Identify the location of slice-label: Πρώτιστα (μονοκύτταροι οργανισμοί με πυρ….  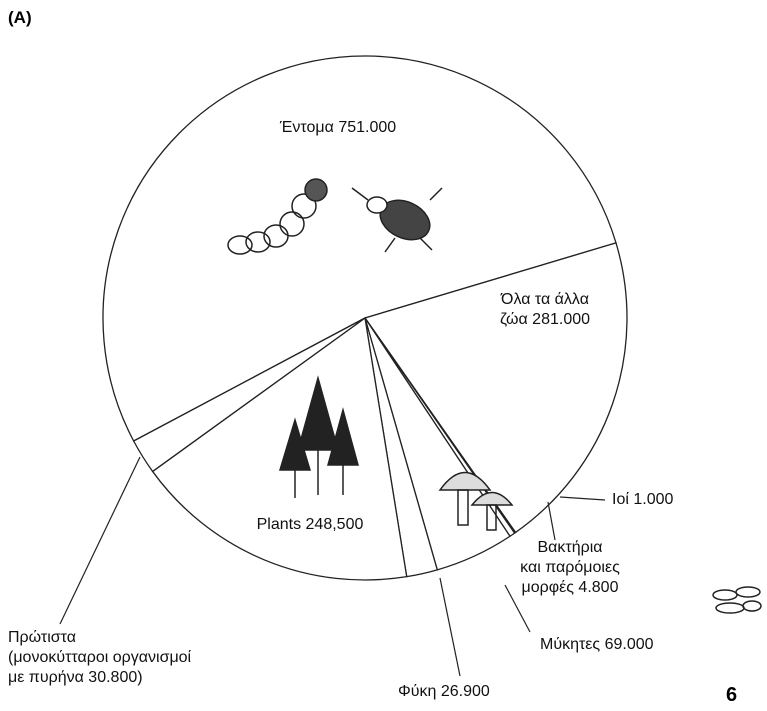
(99, 658).